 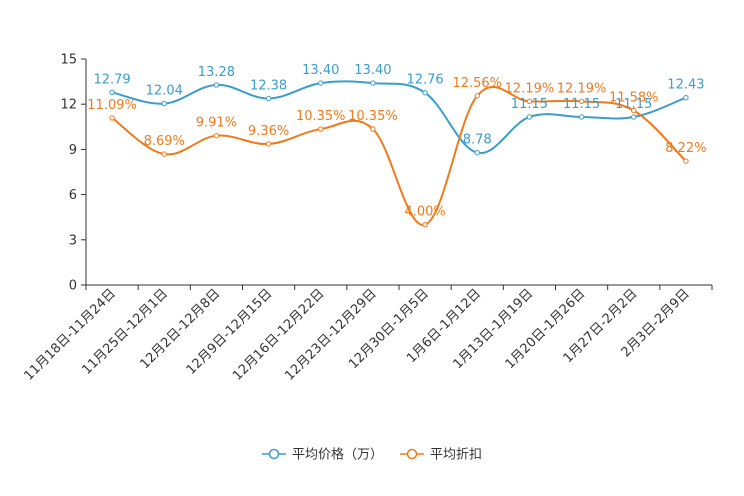 I want to click on y-tick-label: 3, so click(x=73, y=240).